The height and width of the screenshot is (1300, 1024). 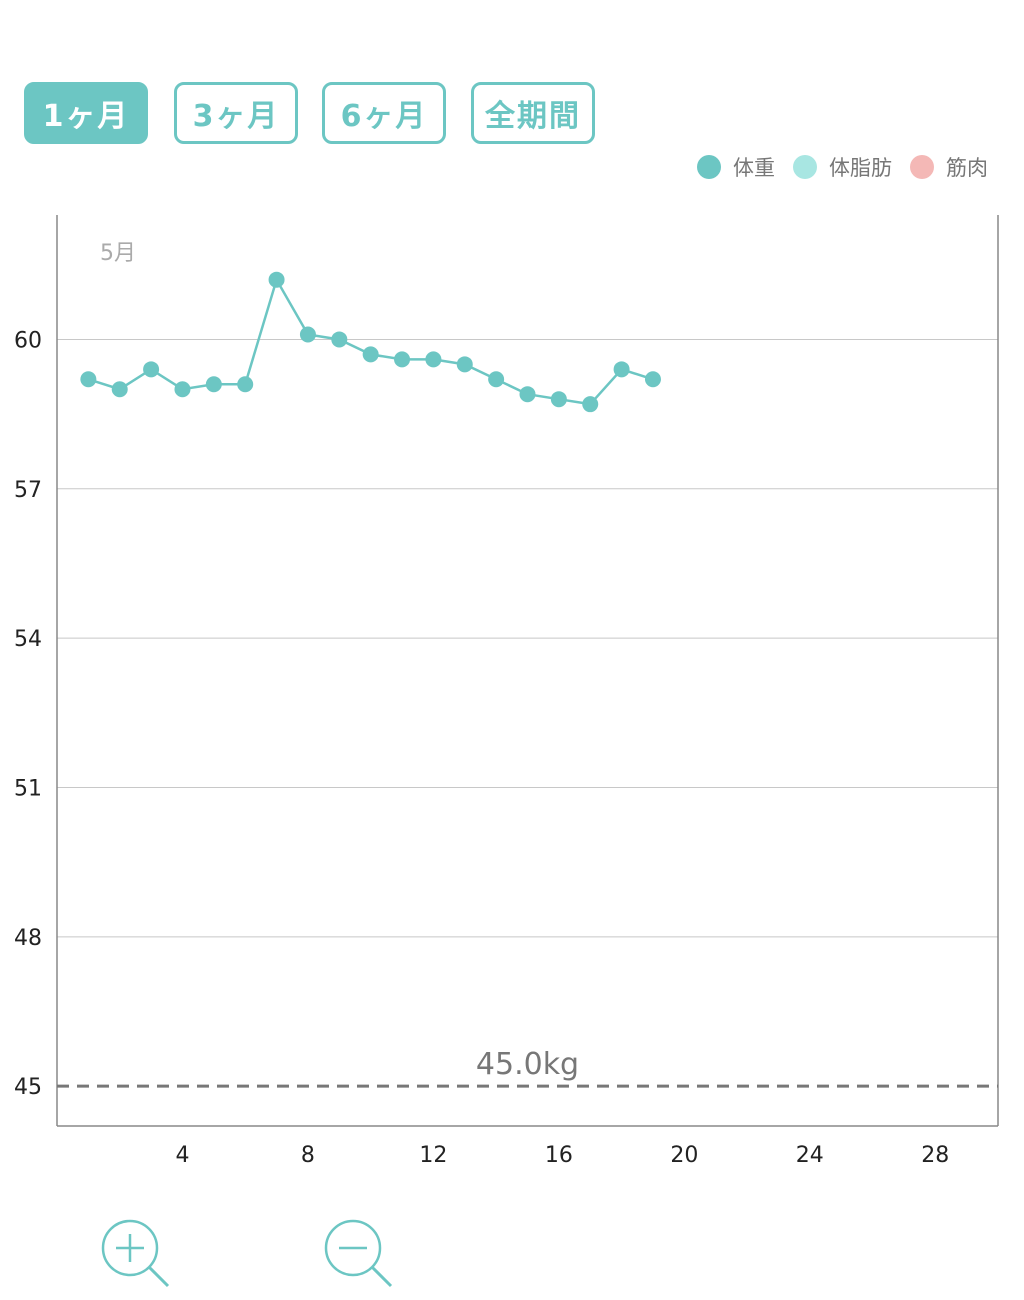 I want to click on chart-legend: 体重 体脂肪 筋肉, so click(x=833, y=167).